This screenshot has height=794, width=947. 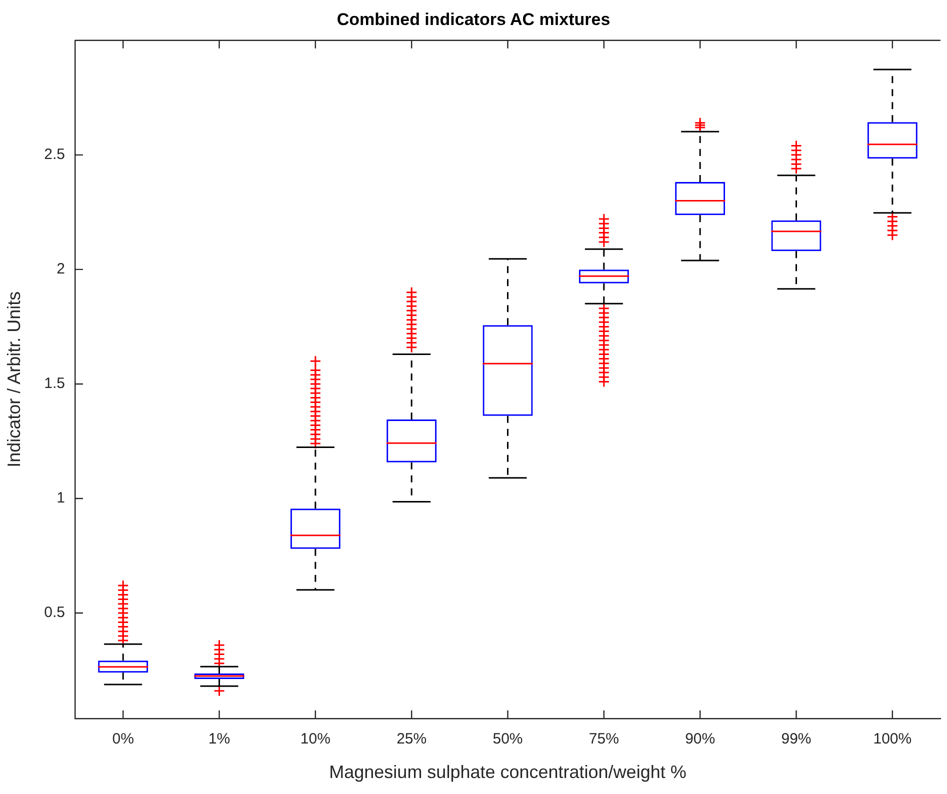 What do you see at coordinates (700, 739) in the screenshot?
I see `x-tick-label: 90%` at bounding box center [700, 739].